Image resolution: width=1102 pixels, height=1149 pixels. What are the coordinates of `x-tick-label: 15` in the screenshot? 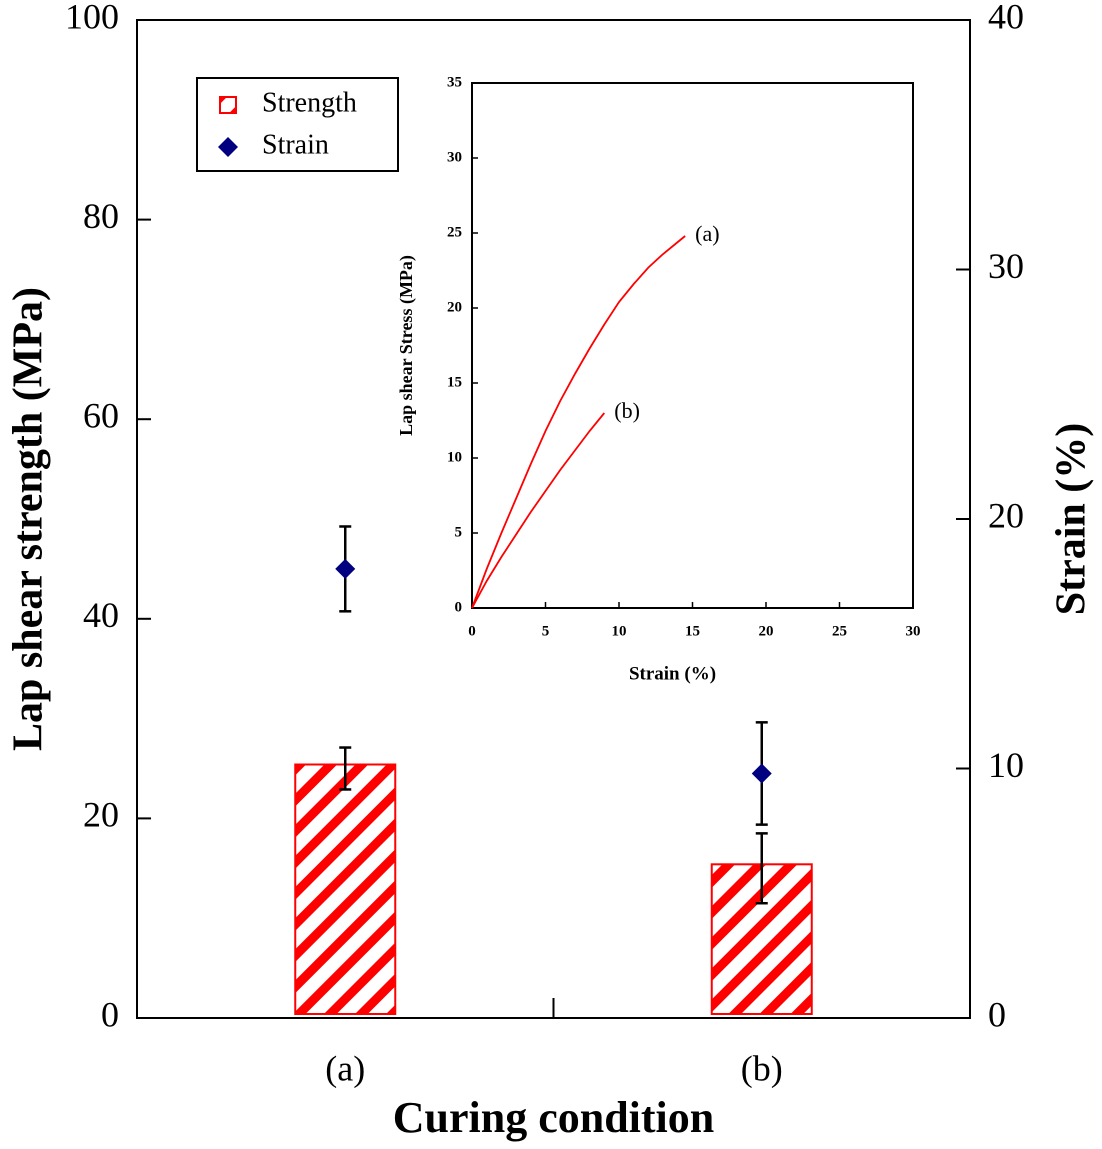 It's located at (692, 631).